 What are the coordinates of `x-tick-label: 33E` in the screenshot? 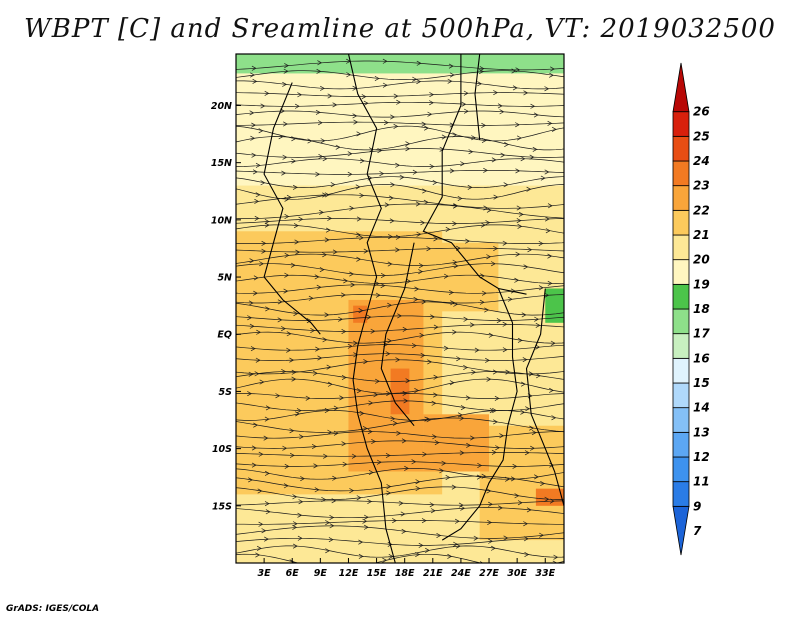 It's located at (545, 573).